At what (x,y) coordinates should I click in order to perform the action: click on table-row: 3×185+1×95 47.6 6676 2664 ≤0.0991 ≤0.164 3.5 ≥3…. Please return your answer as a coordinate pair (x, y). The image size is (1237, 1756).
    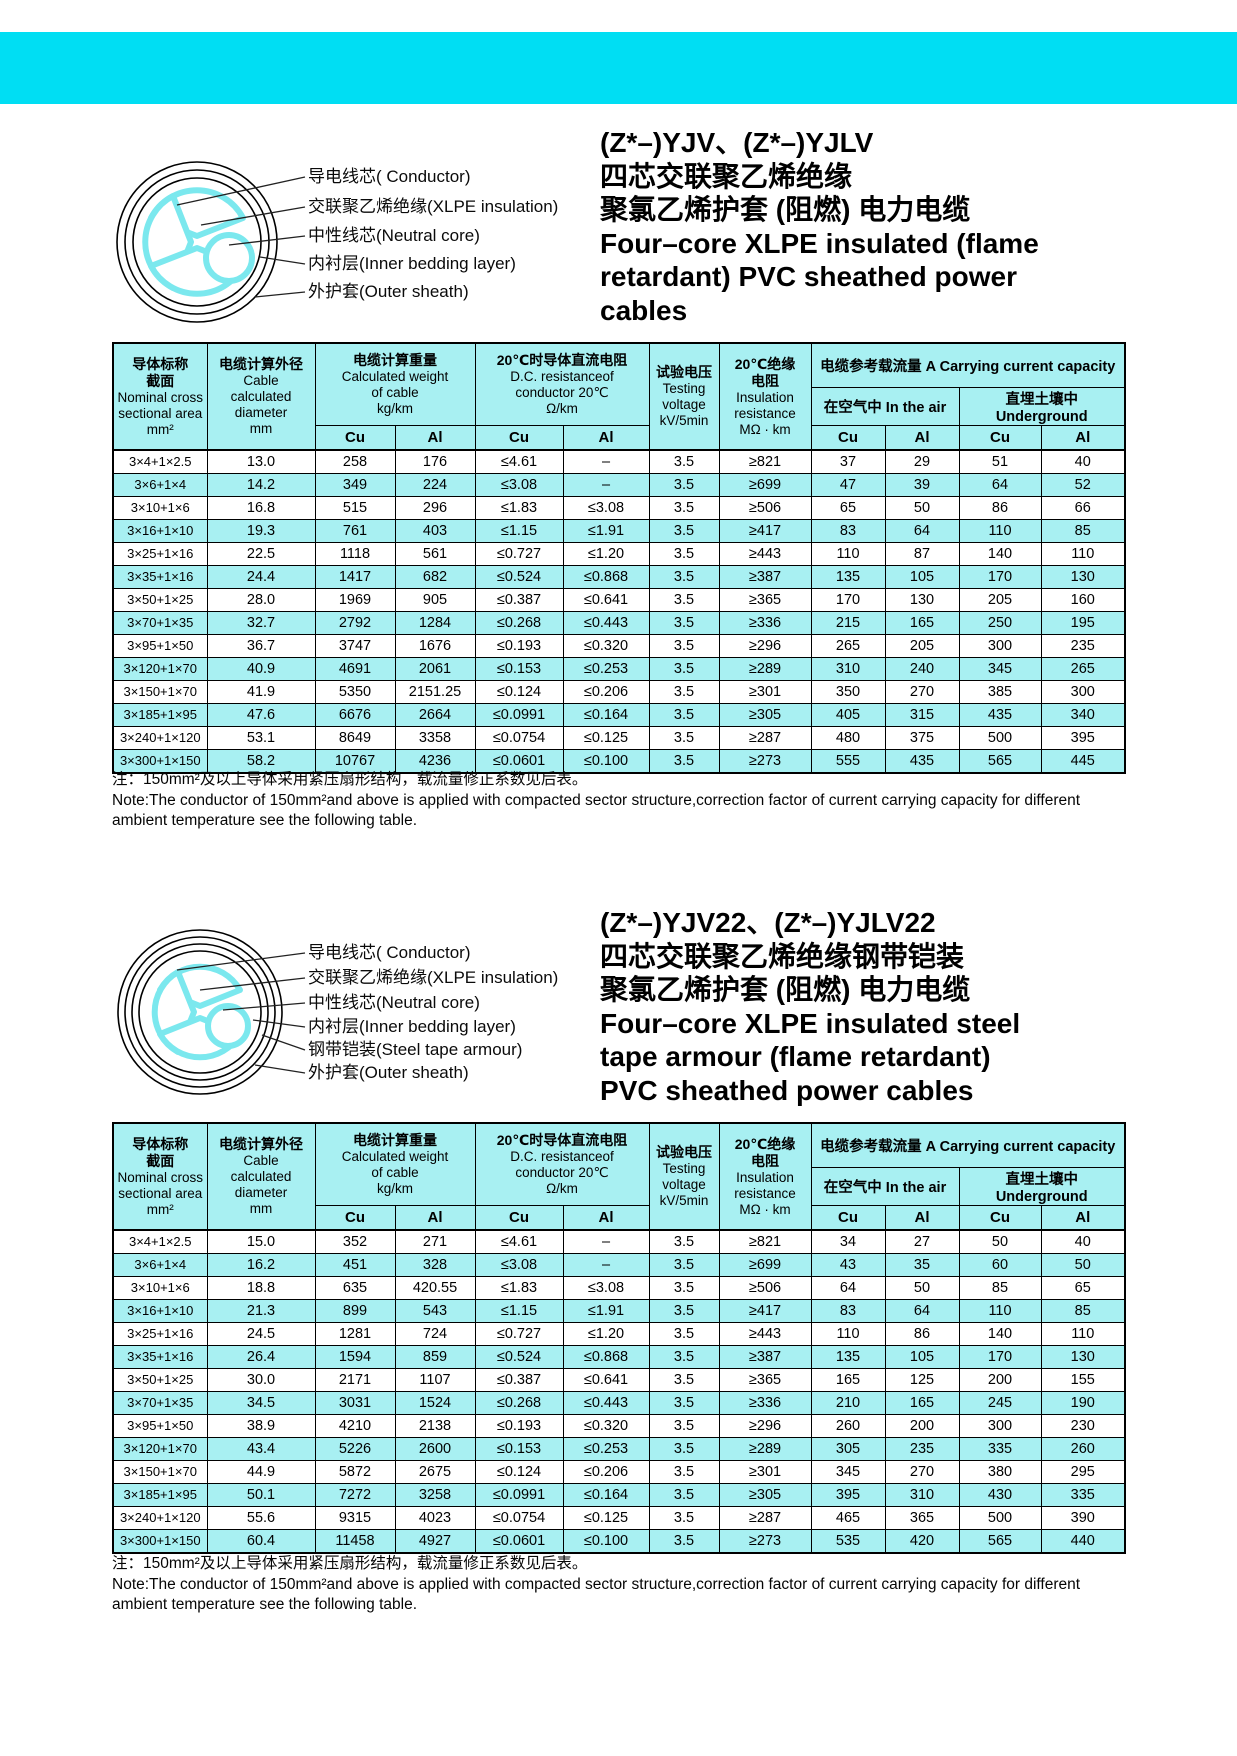
    Looking at the image, I should click on (619, 715).